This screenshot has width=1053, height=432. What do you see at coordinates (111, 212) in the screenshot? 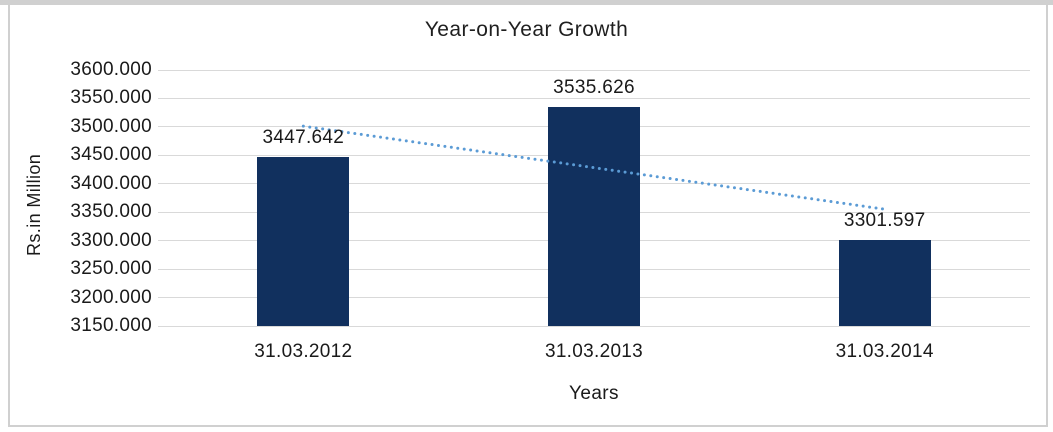
I see `y-tick-label: 3350.000` at bounding box center [111, 212].